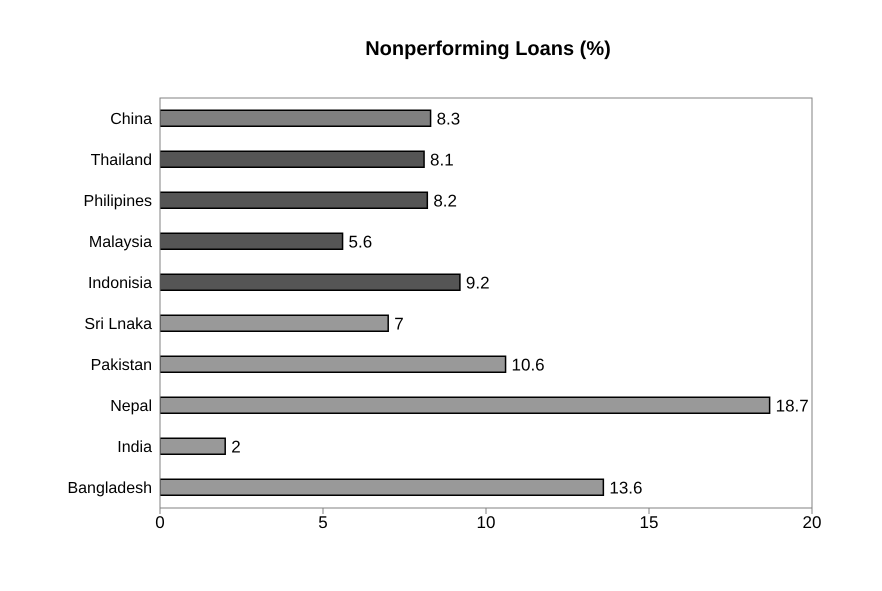 This screenshot has width=882, height=591. Describe the element at coordinates (134, 447) in the screenshot. I see `y-tick-label: India` at that location.